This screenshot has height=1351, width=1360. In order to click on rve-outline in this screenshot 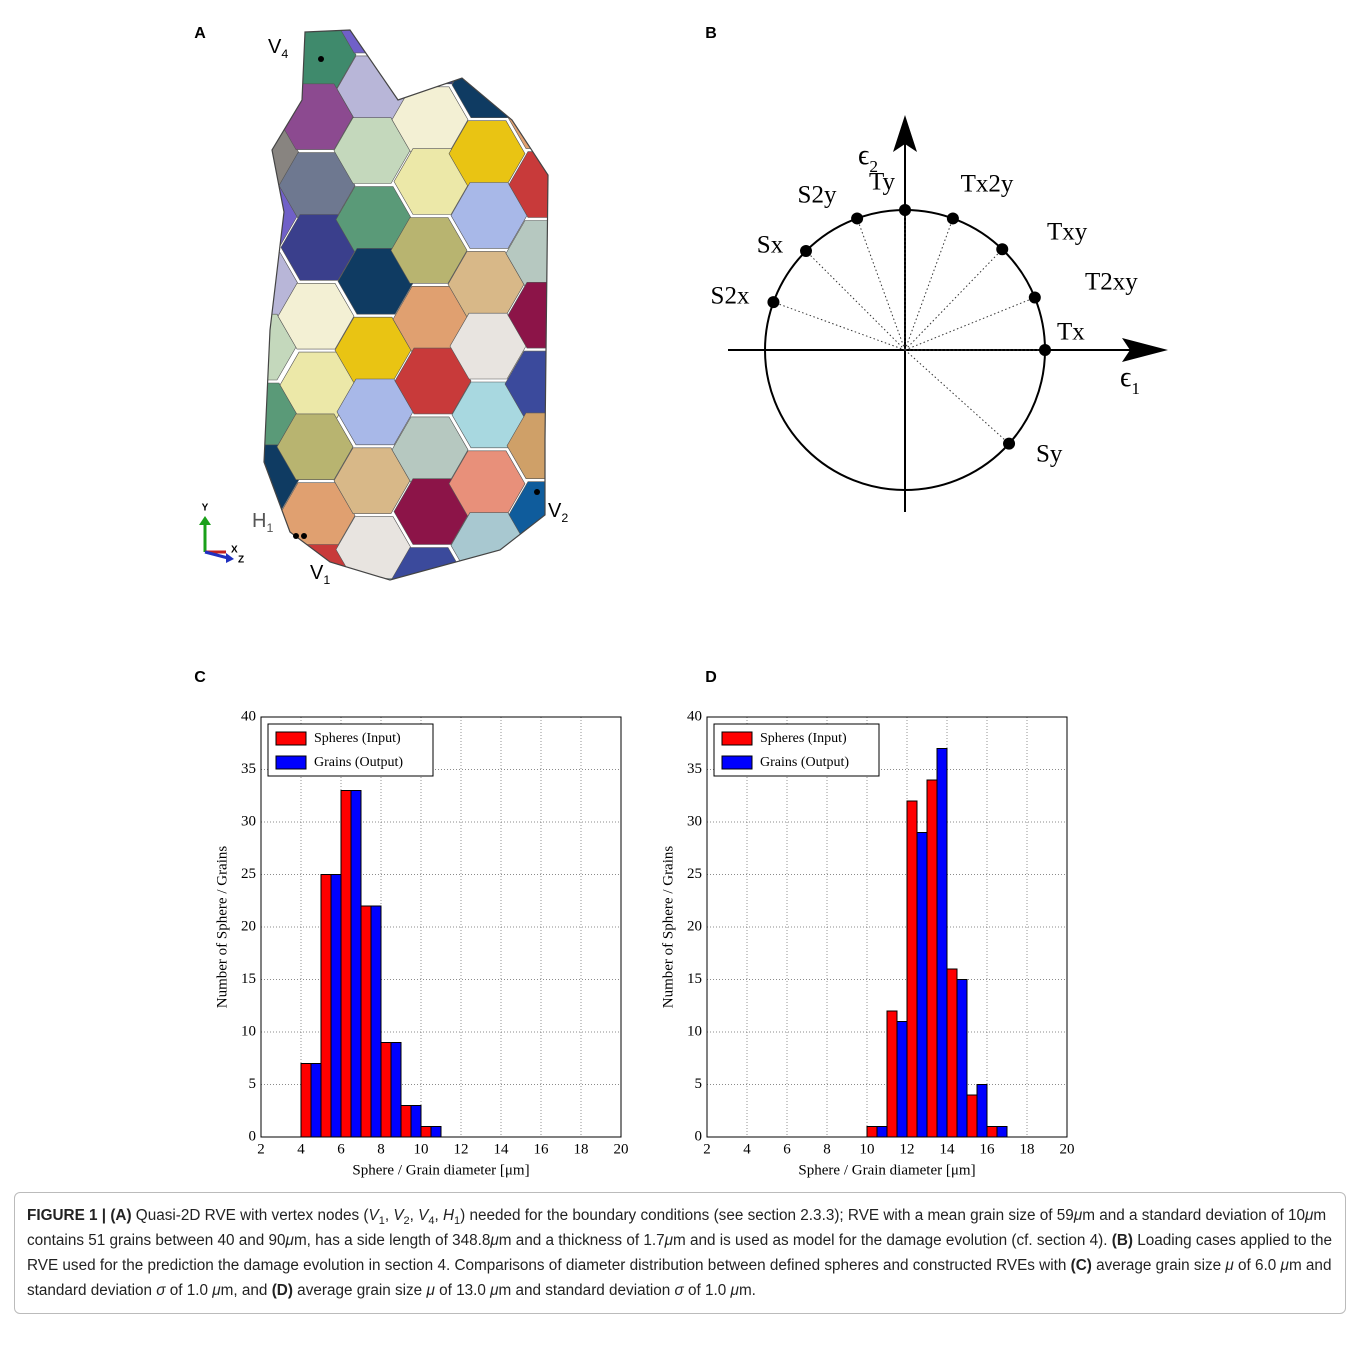, I will do `click(406, 305)`.